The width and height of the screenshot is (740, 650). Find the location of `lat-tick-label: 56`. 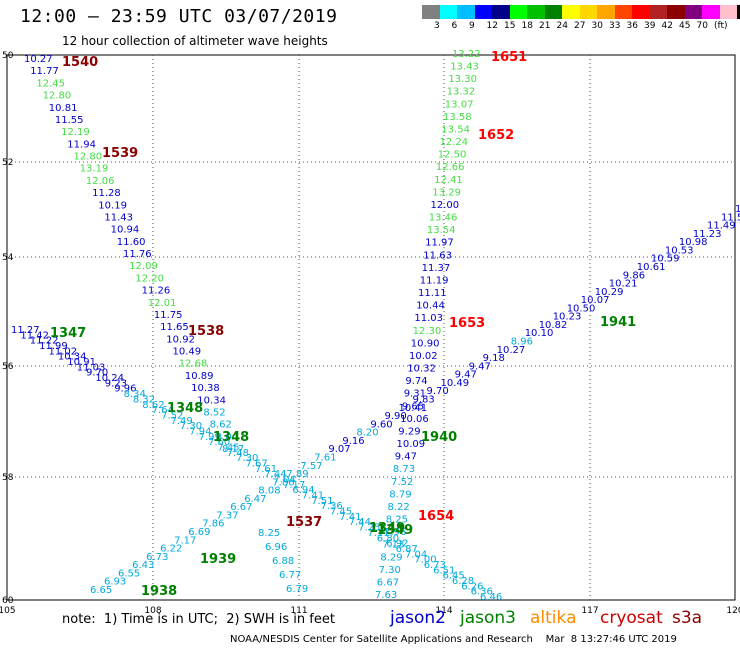

lat-tick-label: 56 is located at coordinates (8, 367).